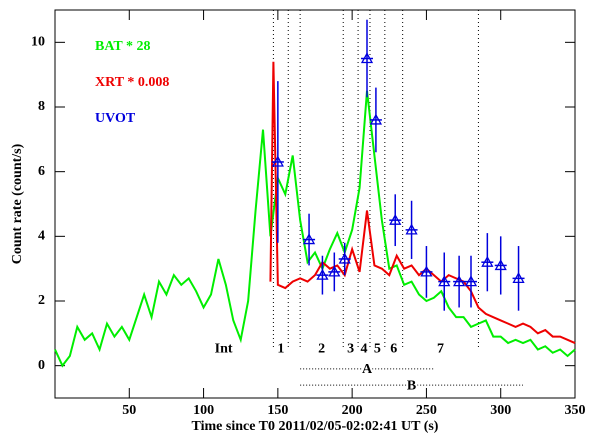  I want to click on legend-entry: XRT * 0.008, so click(132, 82).